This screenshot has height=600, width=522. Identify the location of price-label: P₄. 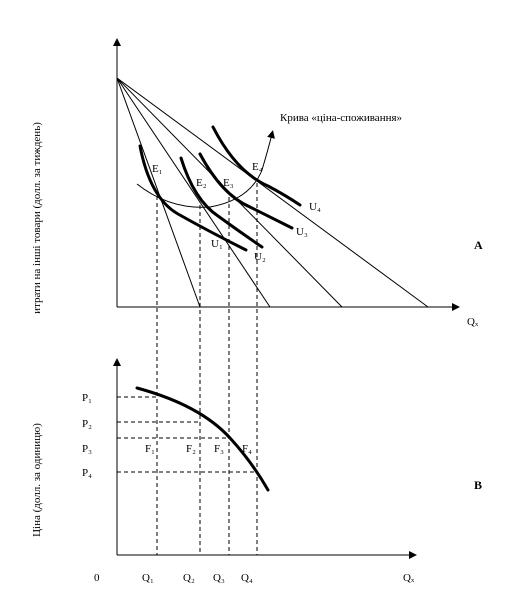
(87, 473).